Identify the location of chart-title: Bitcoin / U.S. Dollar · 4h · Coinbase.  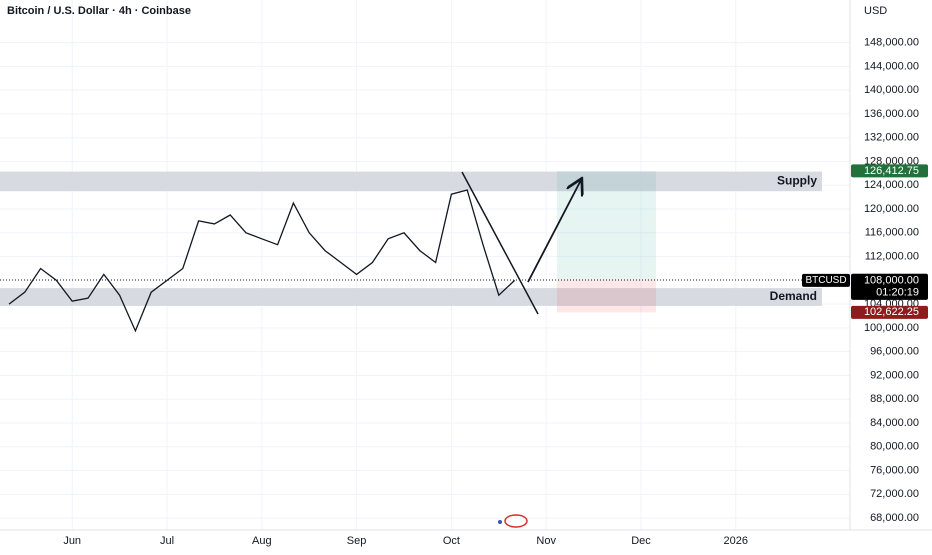
(99, 11).